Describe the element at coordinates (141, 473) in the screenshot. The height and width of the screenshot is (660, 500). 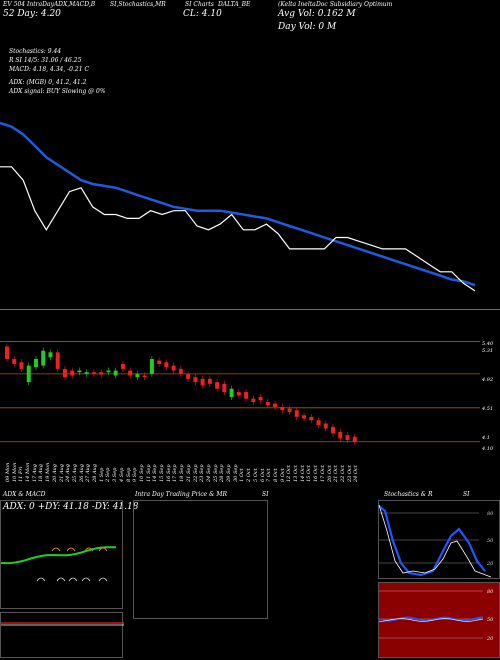
I see `date-tick-label: 10 Sep` at that location.